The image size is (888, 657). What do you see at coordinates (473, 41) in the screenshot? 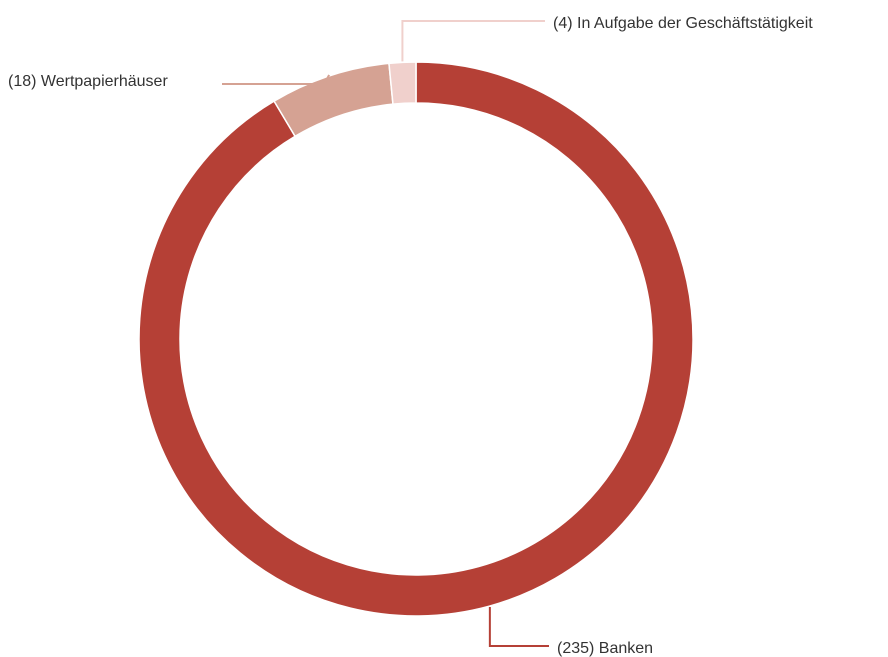
I see `leader-line-aufgabe` at bounding box center [473, 41].